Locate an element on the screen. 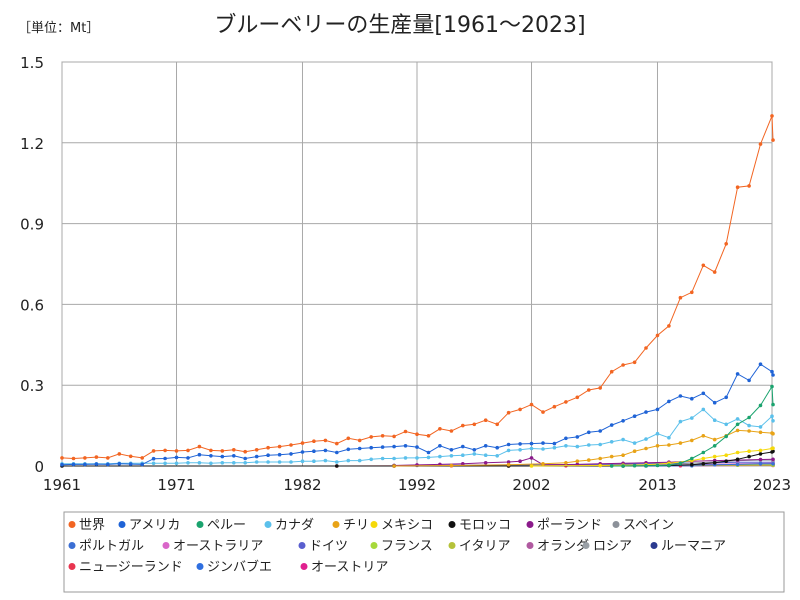 This screenshot has height=600, width=800. legend-label: 世界 is located at coordinates (92, 525).